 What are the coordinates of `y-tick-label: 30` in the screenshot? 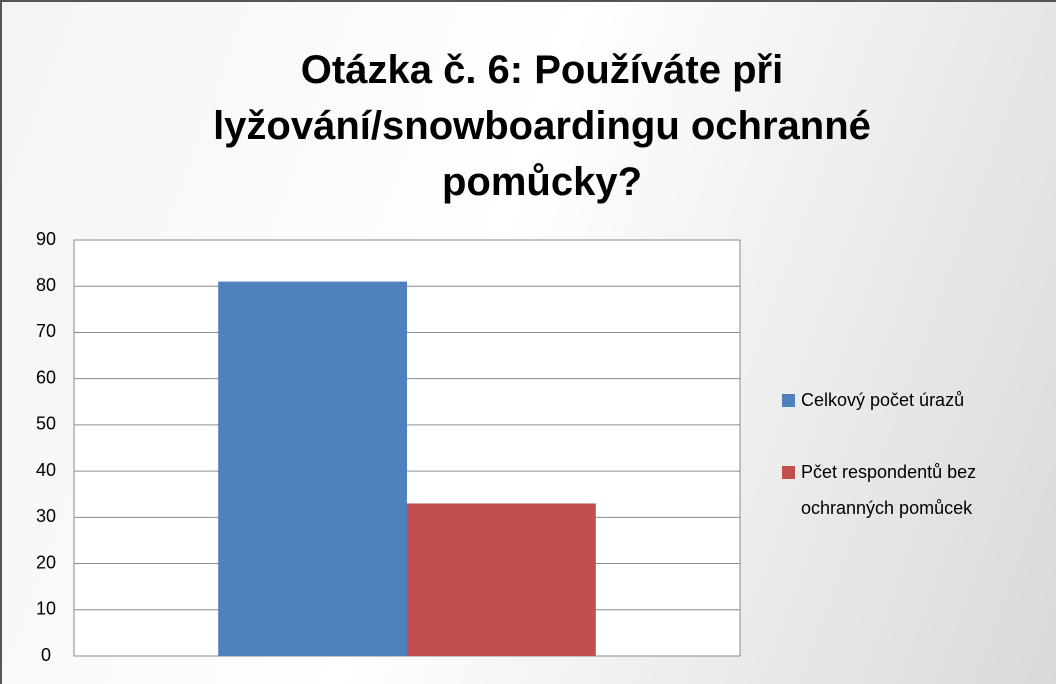 It's located at (46, 516).